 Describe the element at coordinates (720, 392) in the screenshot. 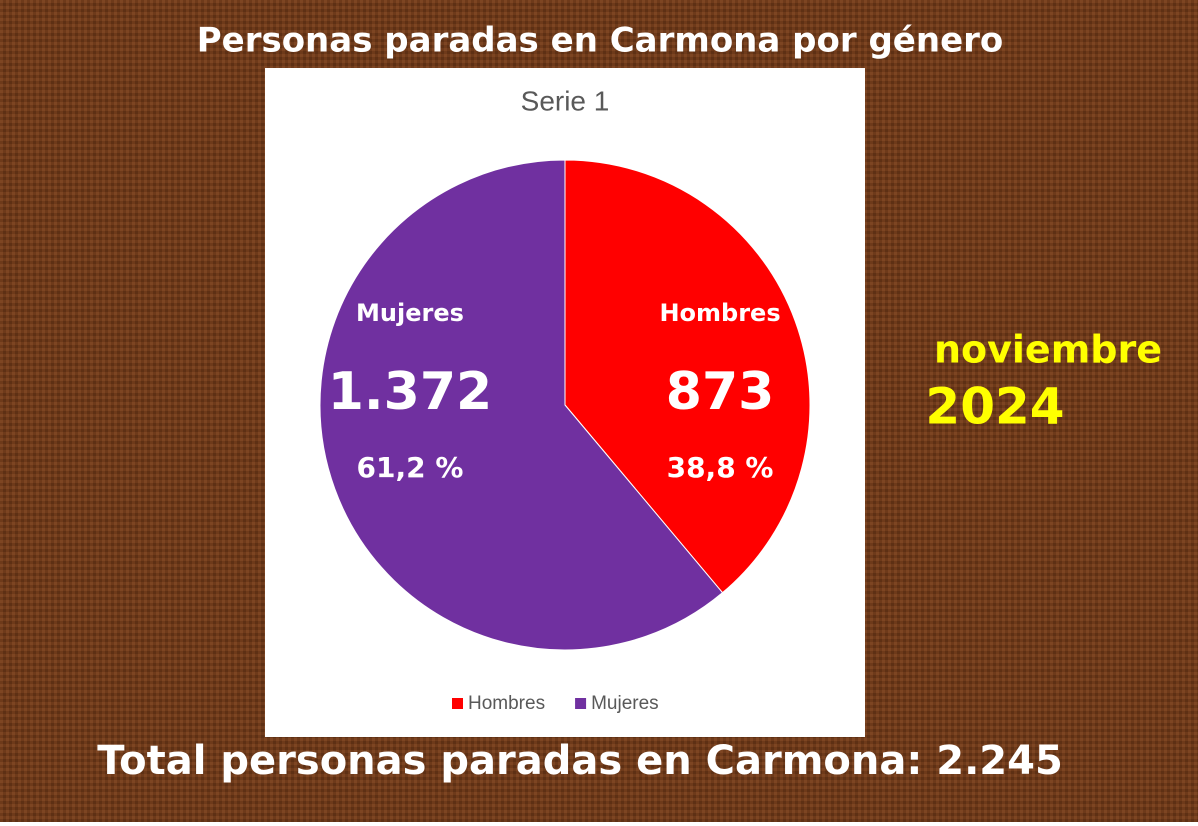

I see `slice-value: 873` at that location.